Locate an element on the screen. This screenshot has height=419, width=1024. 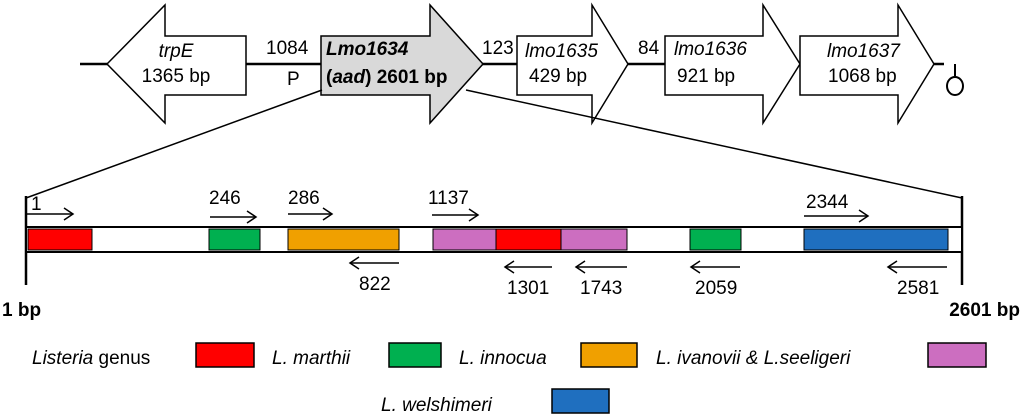
rev-primer-label: 1743 is located at coordinates (601, 288).